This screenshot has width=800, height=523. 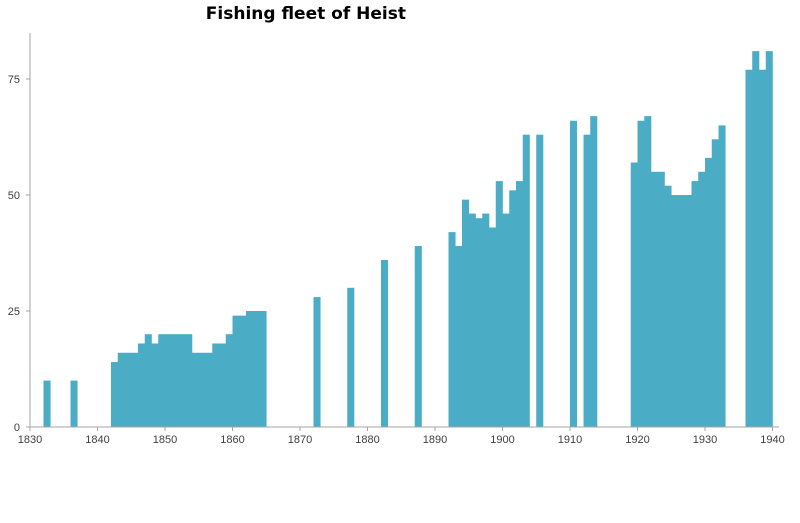 What do you see at coordinates (749, 248) in the screenshot?
I see `bar-1936` at bounding box center [749, 248].